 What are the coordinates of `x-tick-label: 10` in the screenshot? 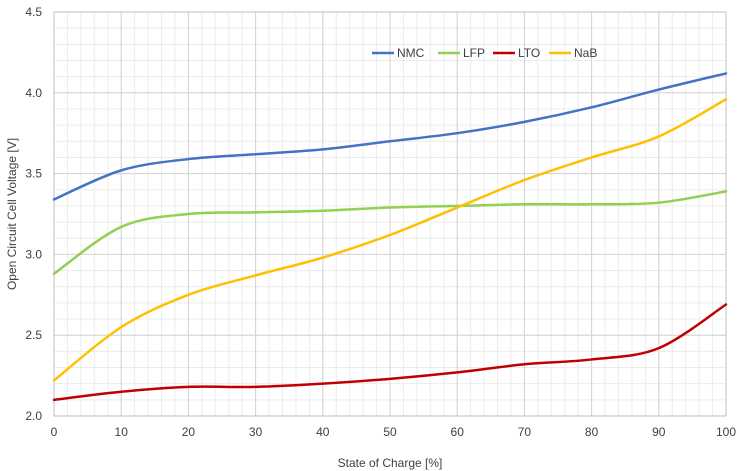 It's located at (122, 432).